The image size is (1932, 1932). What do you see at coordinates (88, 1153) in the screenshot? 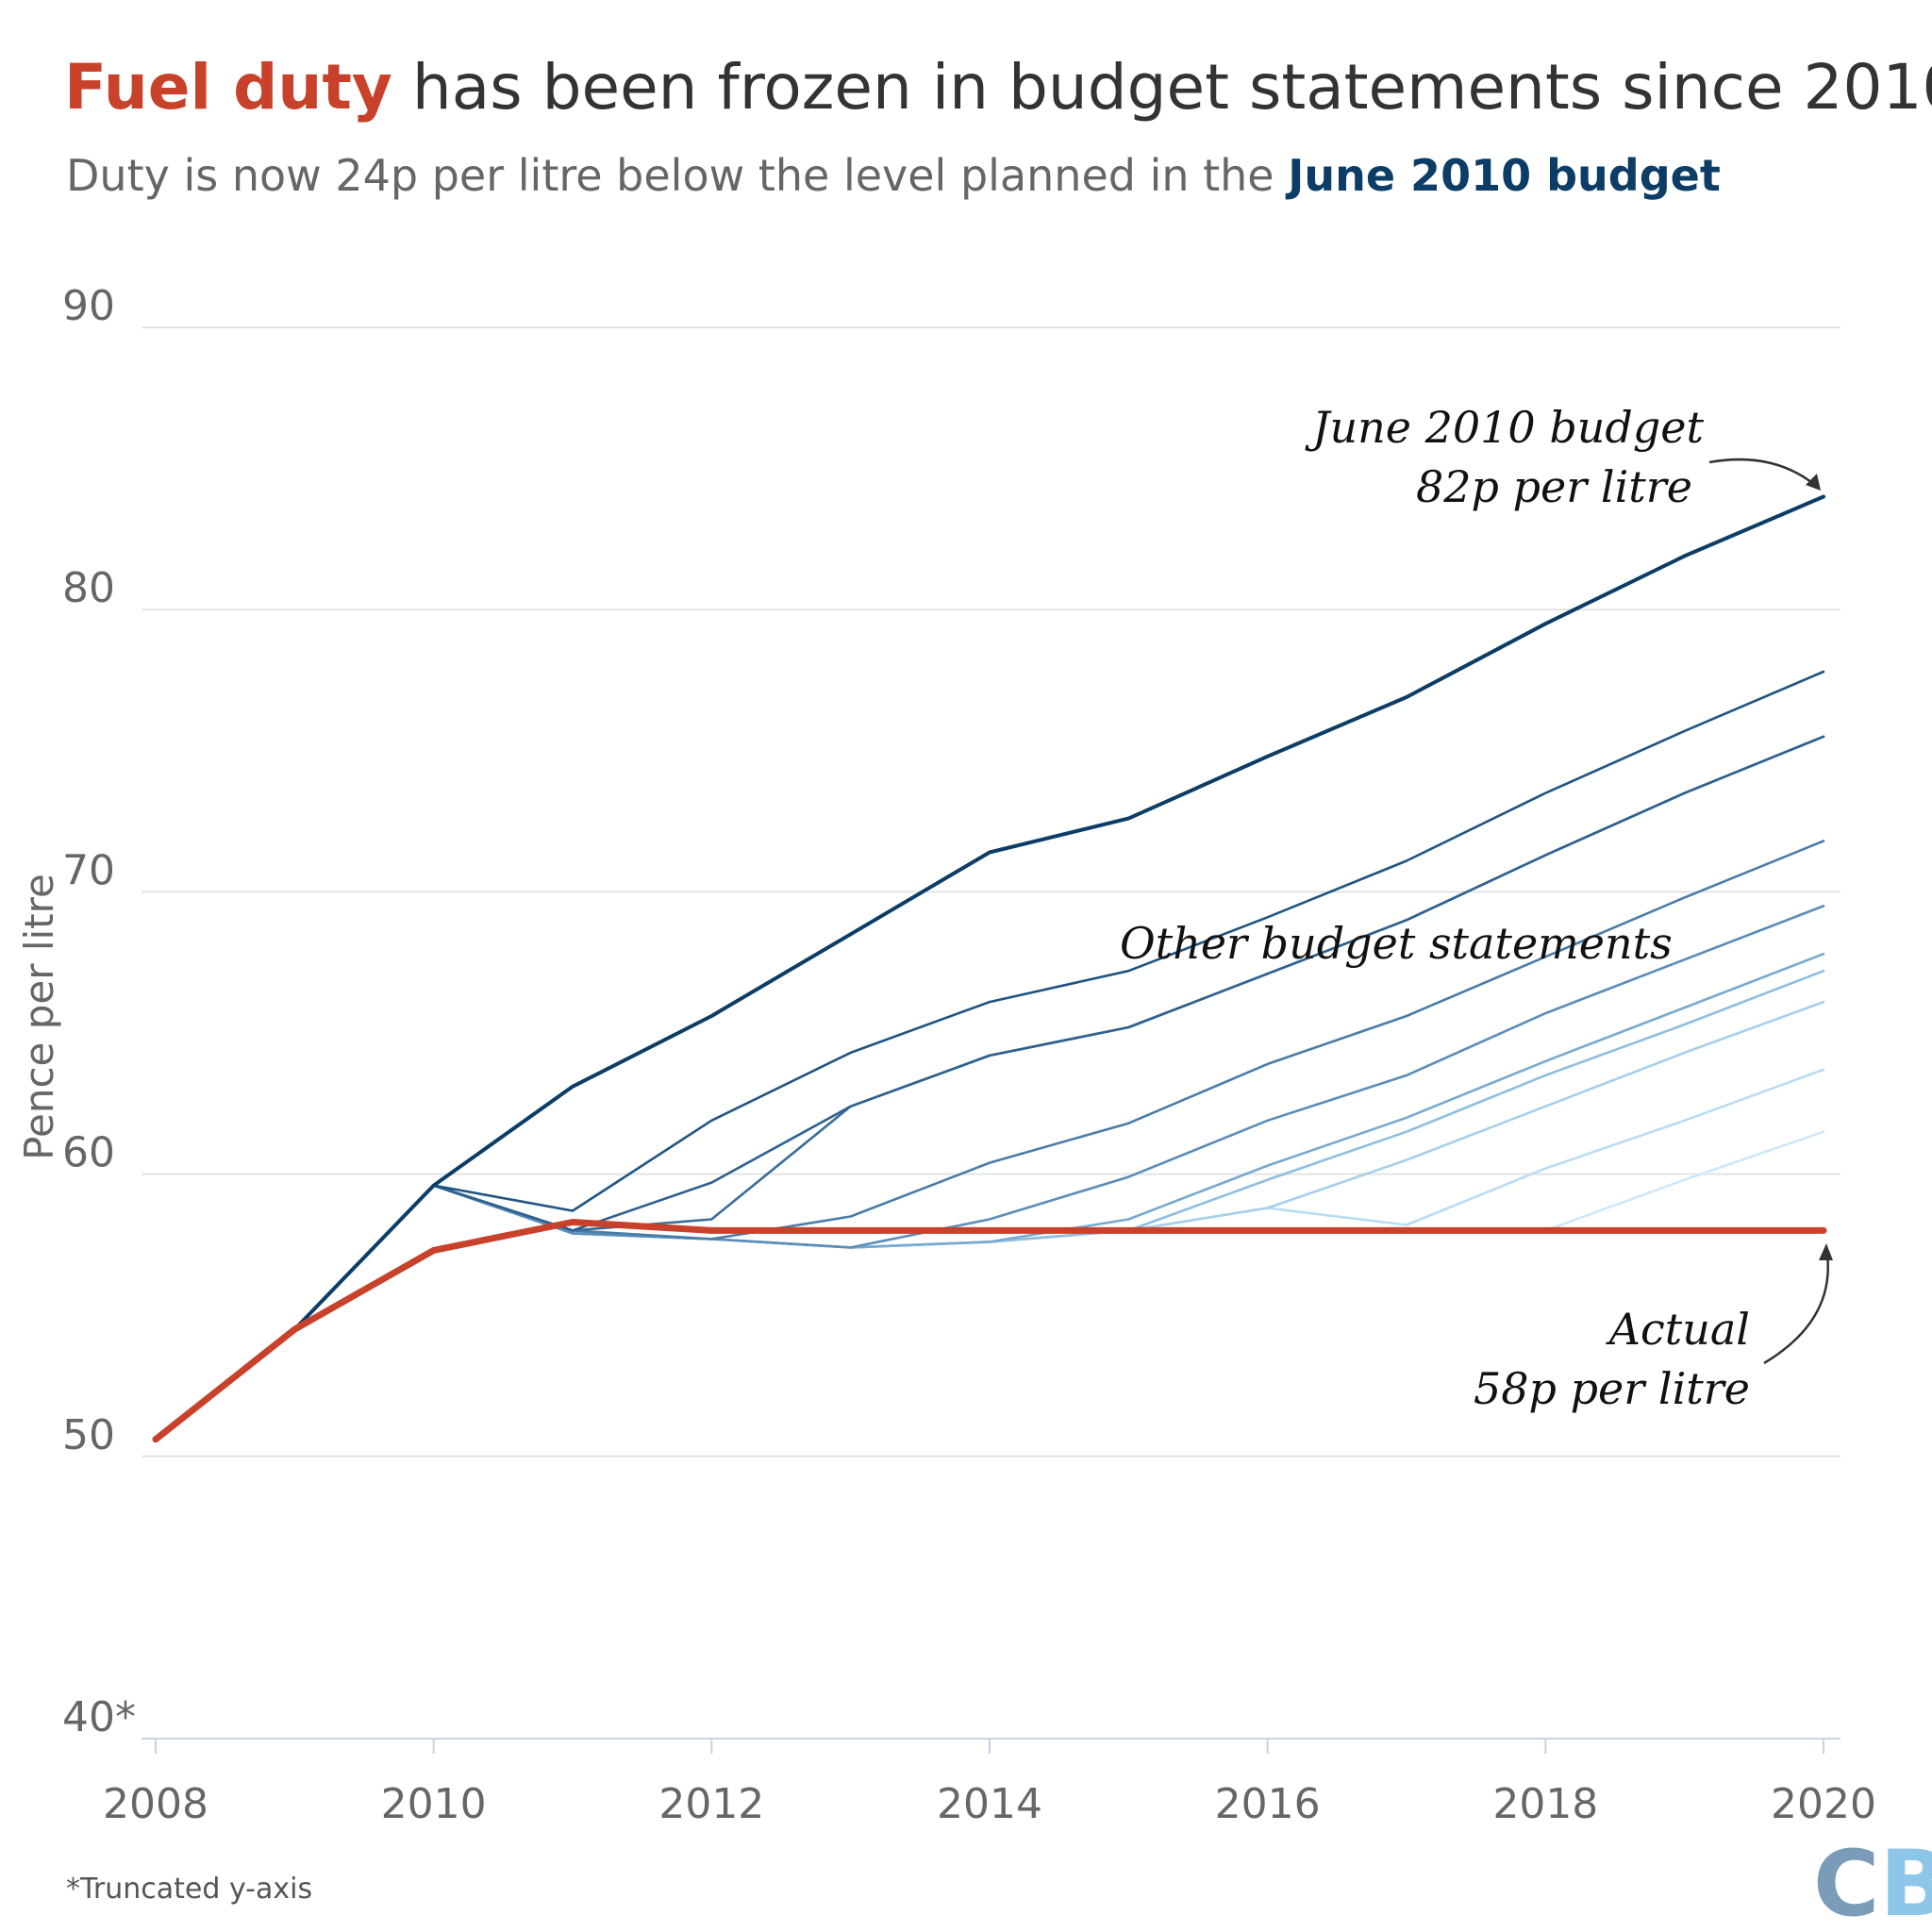
I see `y-tick-label: 60` at bounding box center [88, 1153].